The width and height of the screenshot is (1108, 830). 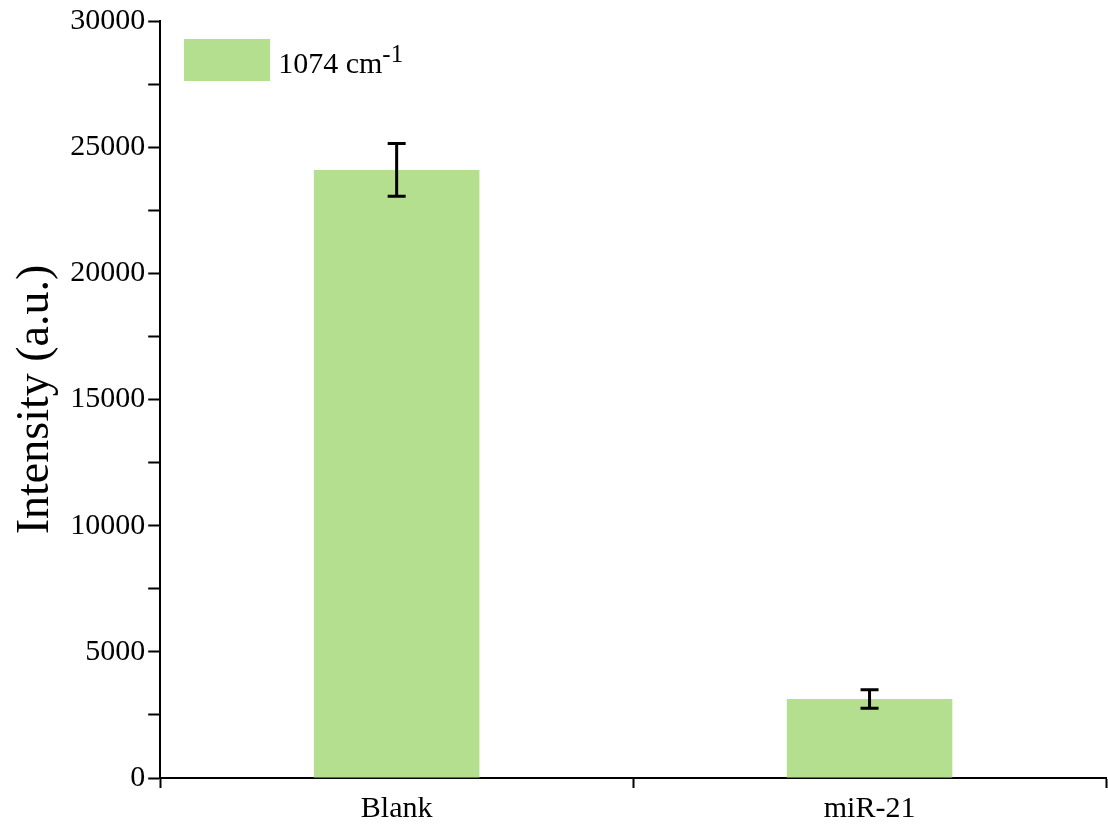 I want to click on y-tick-label: 10000, so click(x=108, y=523).